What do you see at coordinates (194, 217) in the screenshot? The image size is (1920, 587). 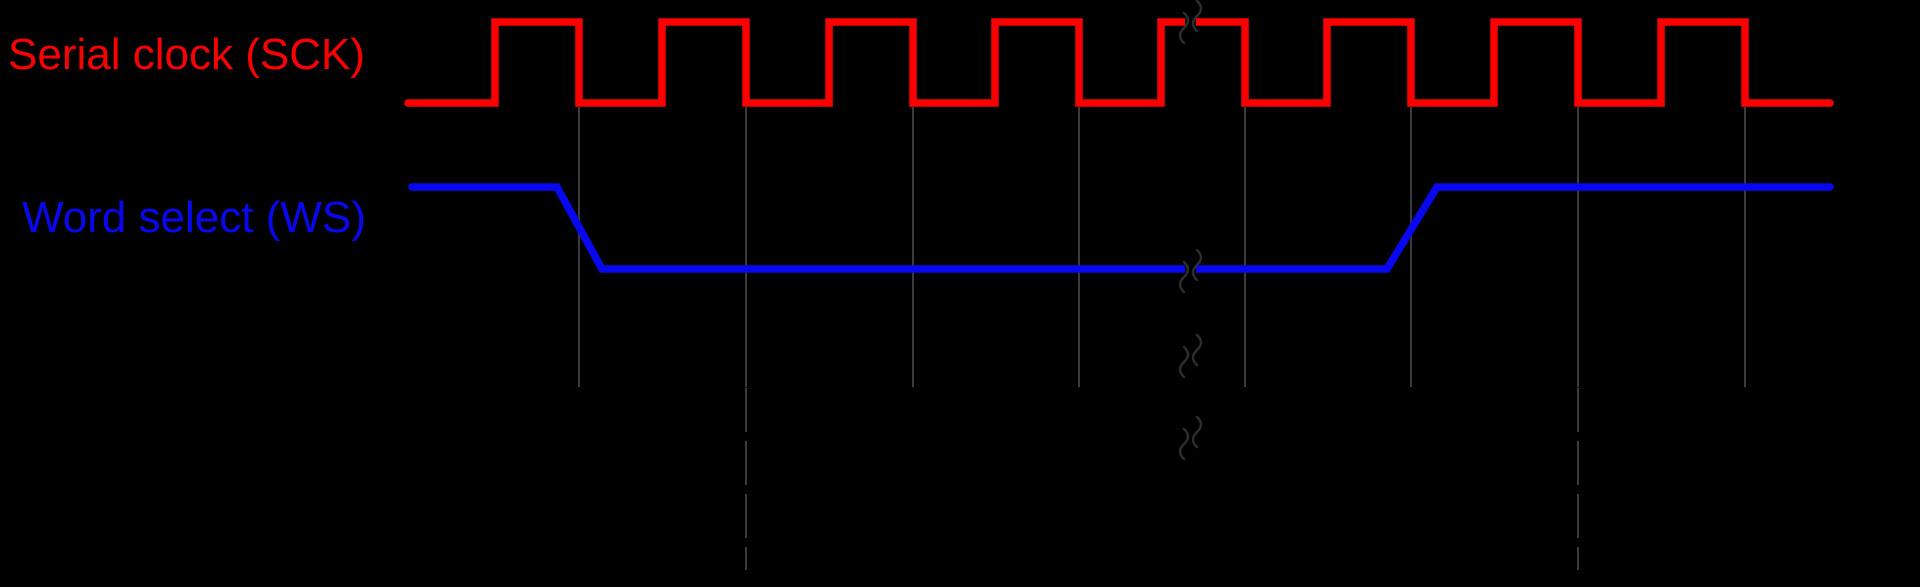 I see `ws-label: Word select (WS)` at bounding box center [194, 217].